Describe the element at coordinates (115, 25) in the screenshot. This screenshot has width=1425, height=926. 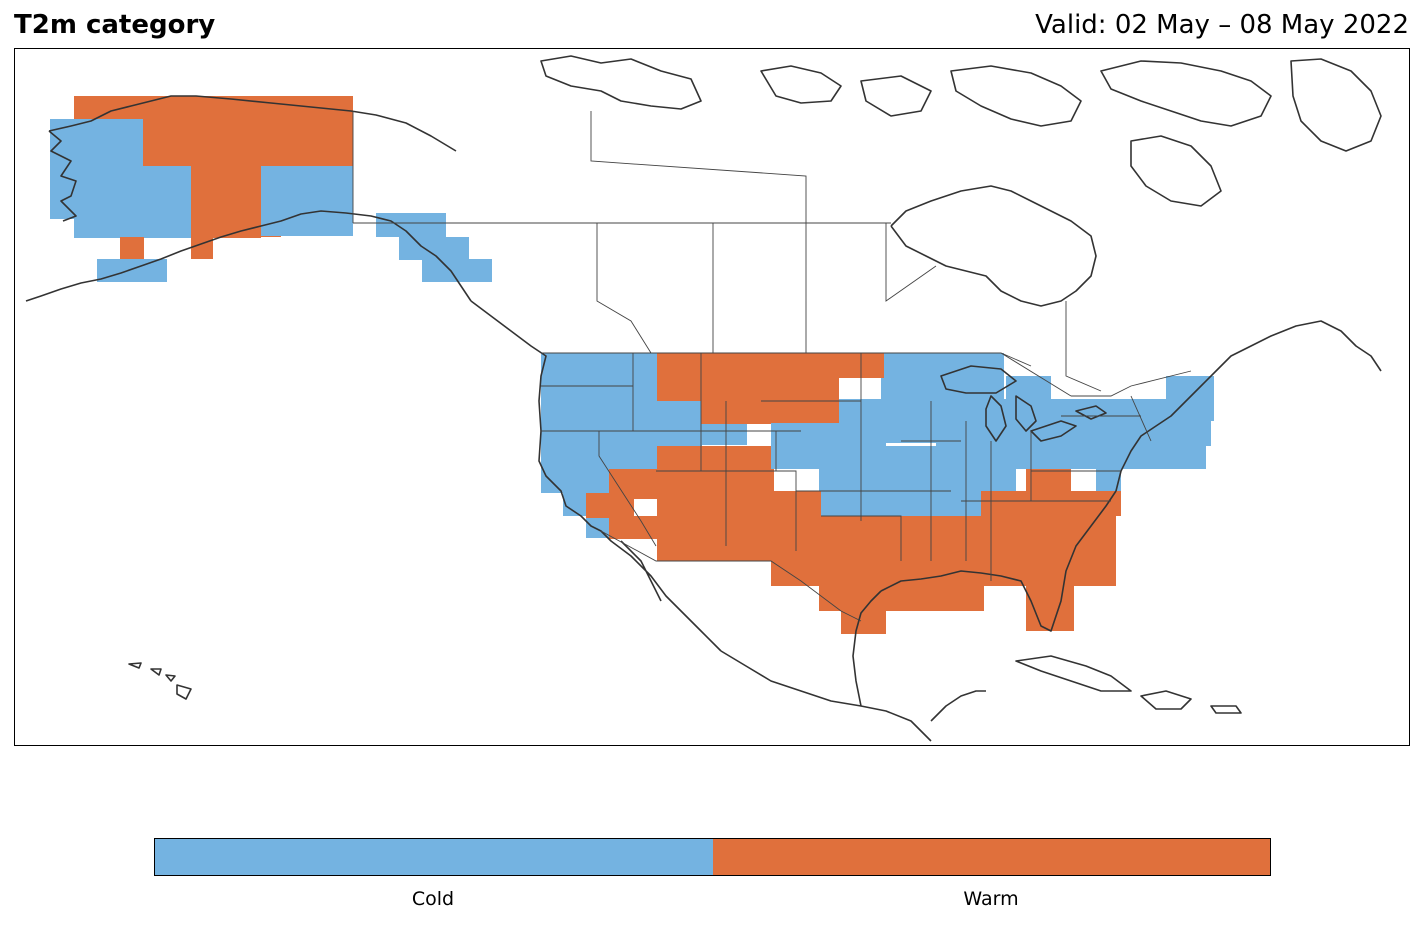
I see `map-title: T2m category` at that location.